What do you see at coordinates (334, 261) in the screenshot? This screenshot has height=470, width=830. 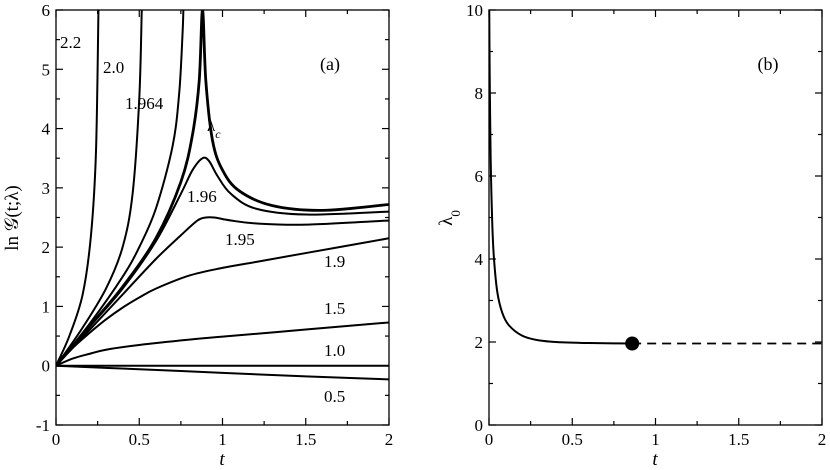 I see `label-1.9: 1.9` at bounding box center [334, 261].